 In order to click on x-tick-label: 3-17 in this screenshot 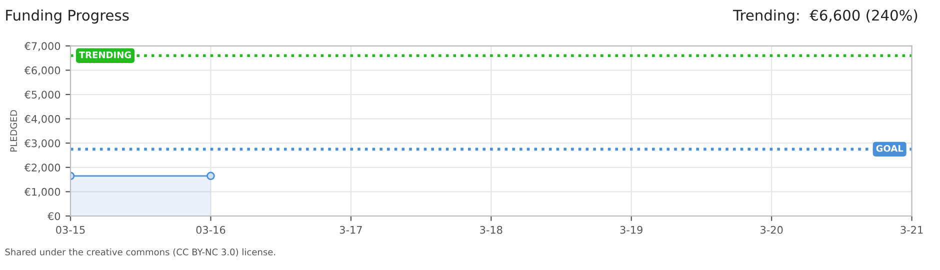, I will do `click(351, 230)`.